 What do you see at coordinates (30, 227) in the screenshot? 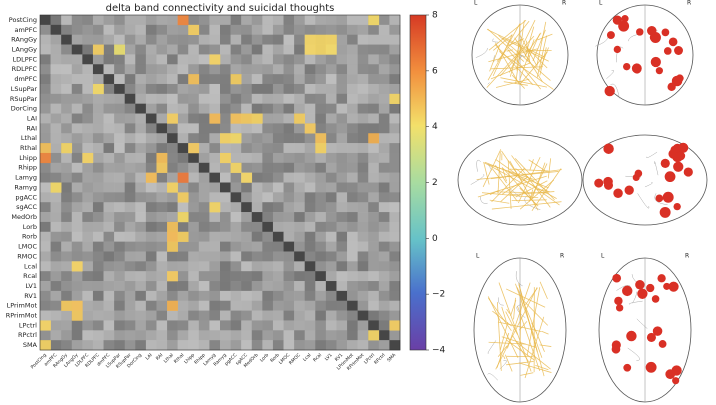
I see `y-tick-label: Lorb` at bounding box center [30, 227].